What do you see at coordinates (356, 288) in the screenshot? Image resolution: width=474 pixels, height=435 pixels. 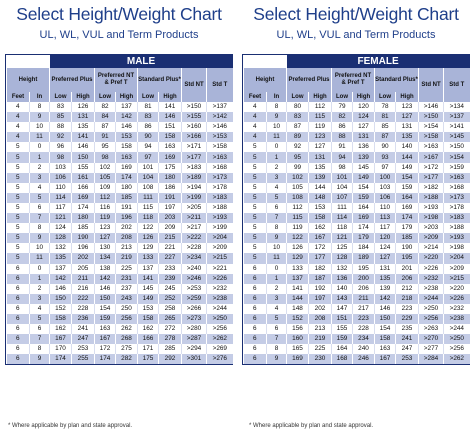 I see `table-row: 6 2 141 192 140 206 139 212 >238 >220` at bounding box center [356, 288].